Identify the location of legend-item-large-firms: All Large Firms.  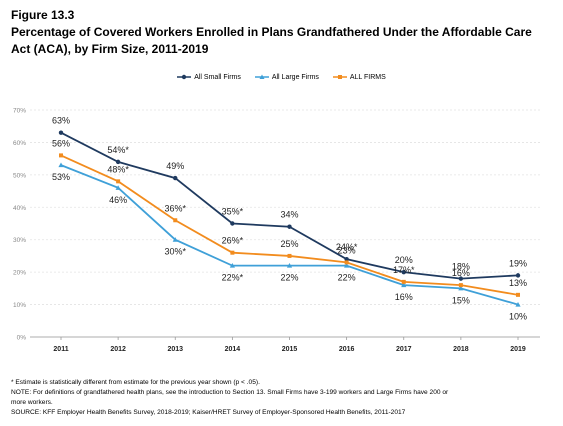
(286, 77).